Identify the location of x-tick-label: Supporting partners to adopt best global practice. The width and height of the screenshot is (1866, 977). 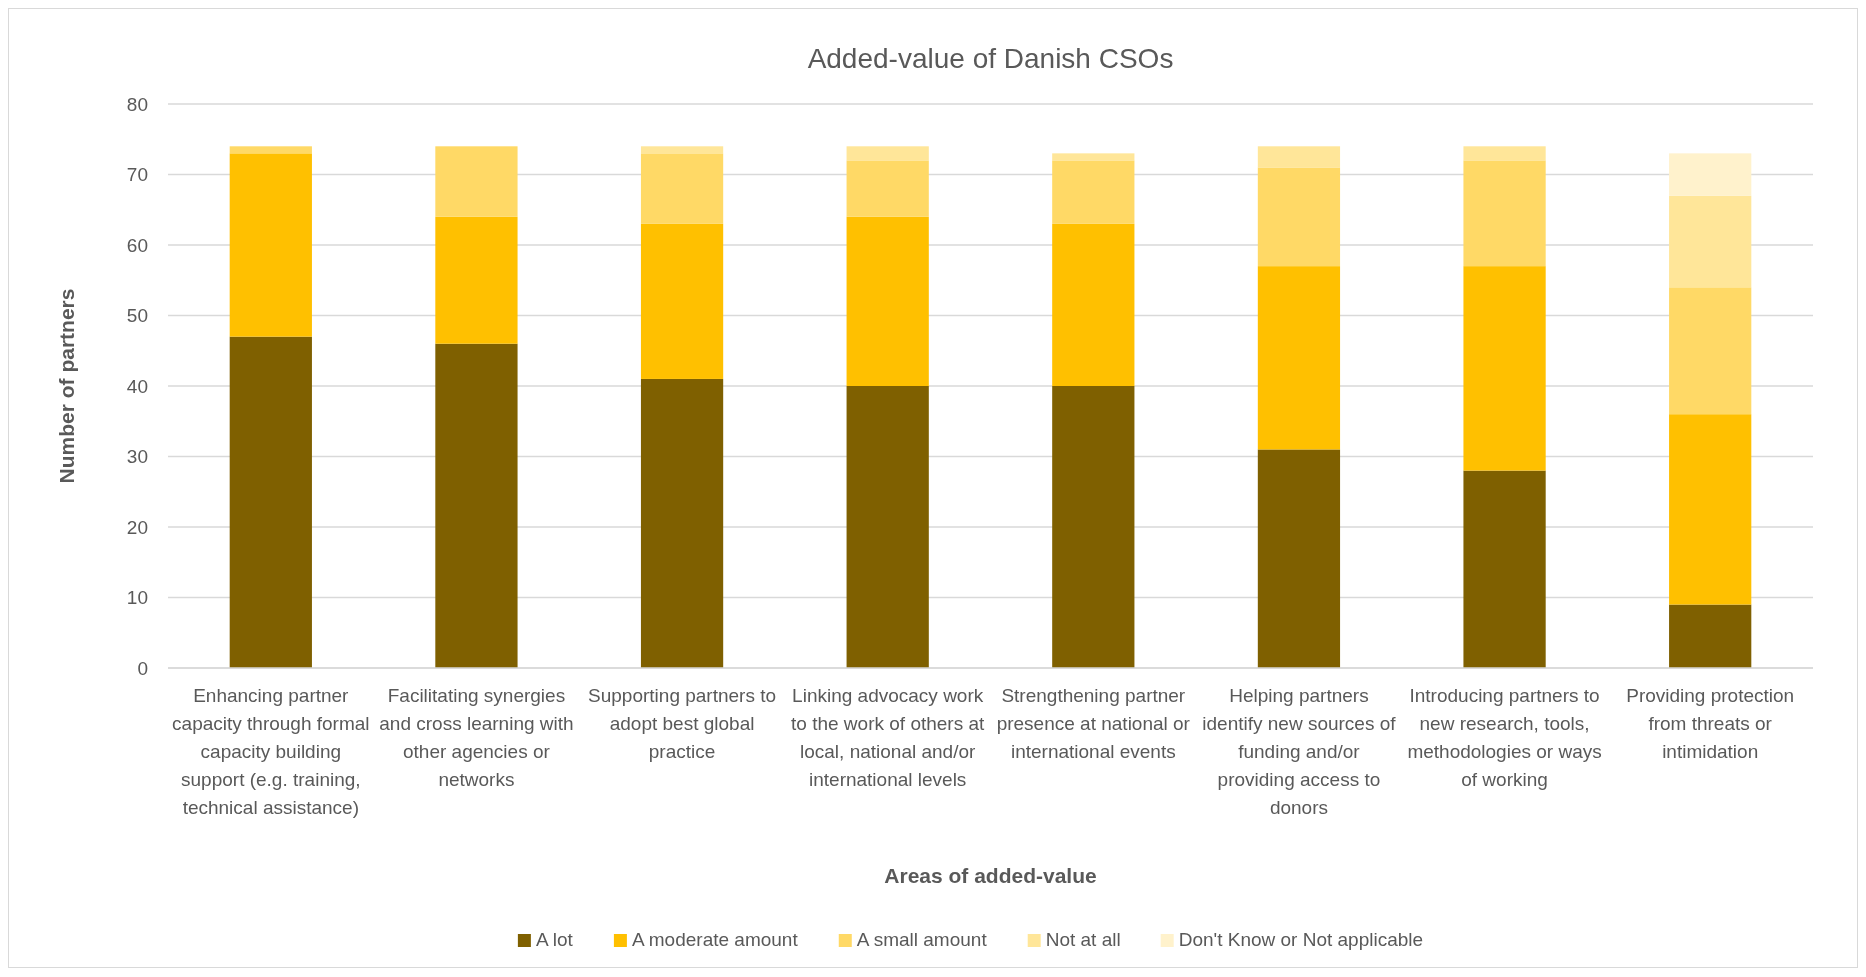
(682, 723).